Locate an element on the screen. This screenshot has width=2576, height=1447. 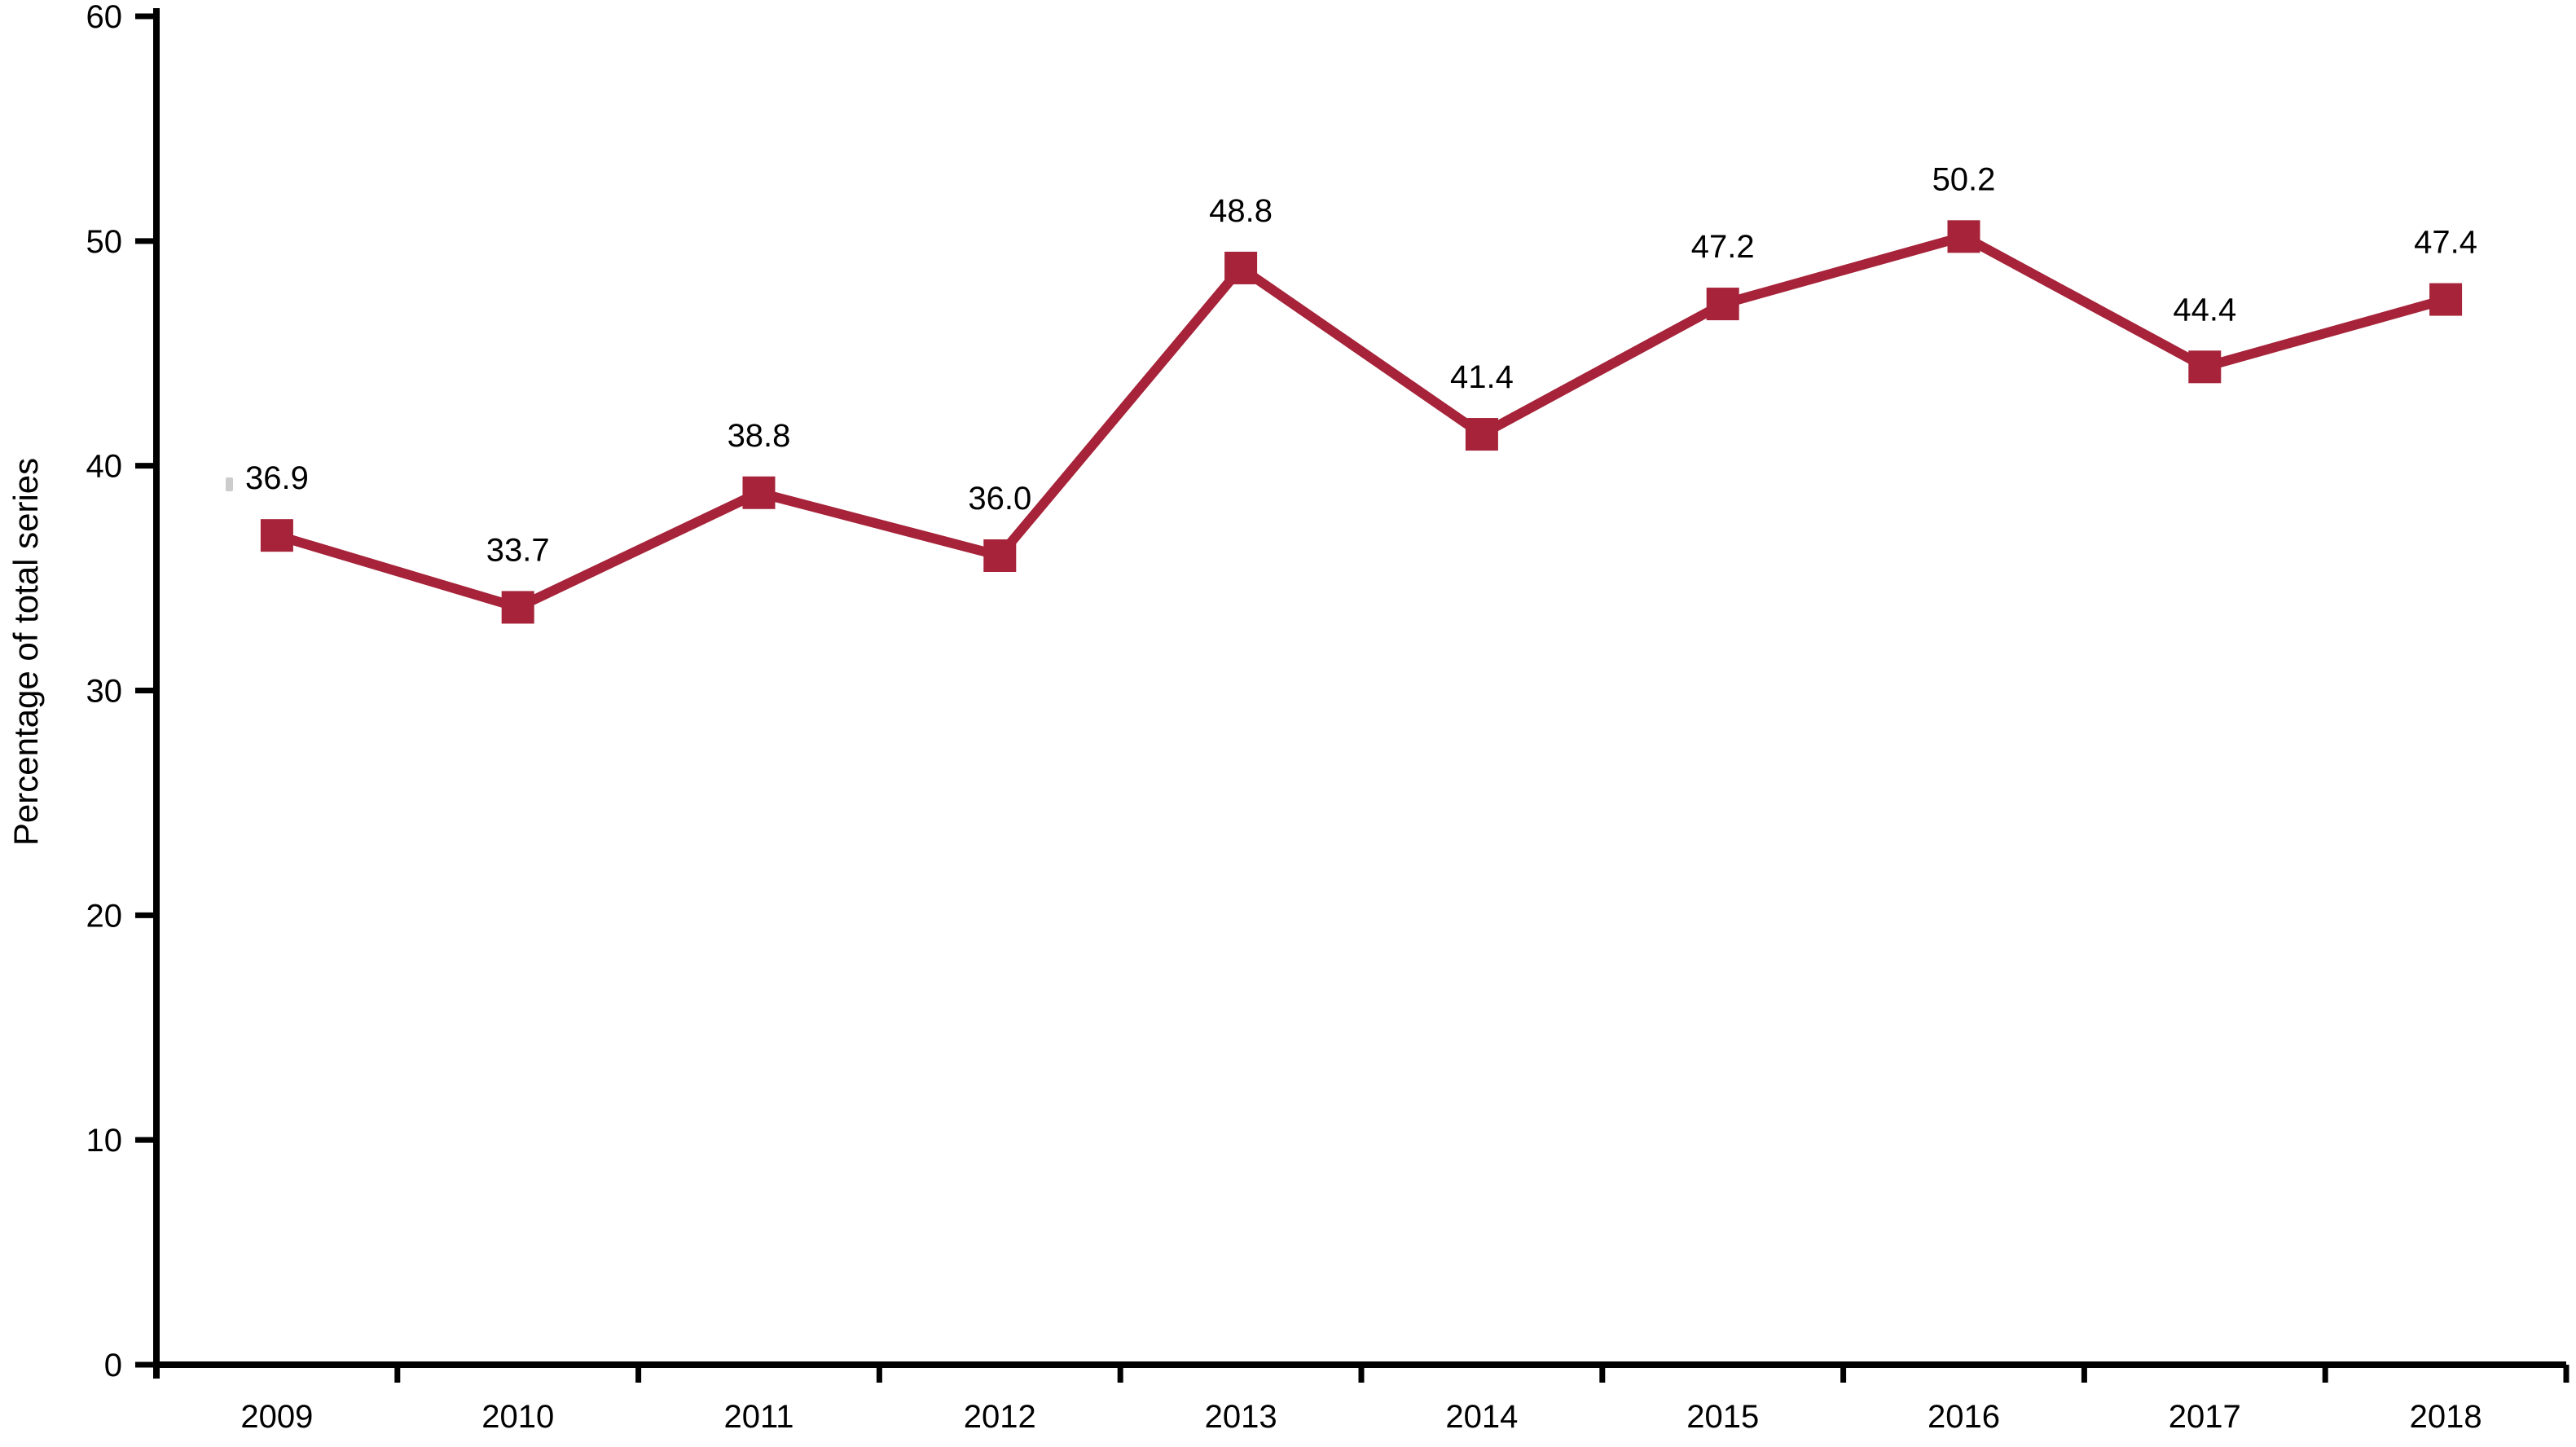
data-point-label: 36.9 is located at coordinates (277, 478).